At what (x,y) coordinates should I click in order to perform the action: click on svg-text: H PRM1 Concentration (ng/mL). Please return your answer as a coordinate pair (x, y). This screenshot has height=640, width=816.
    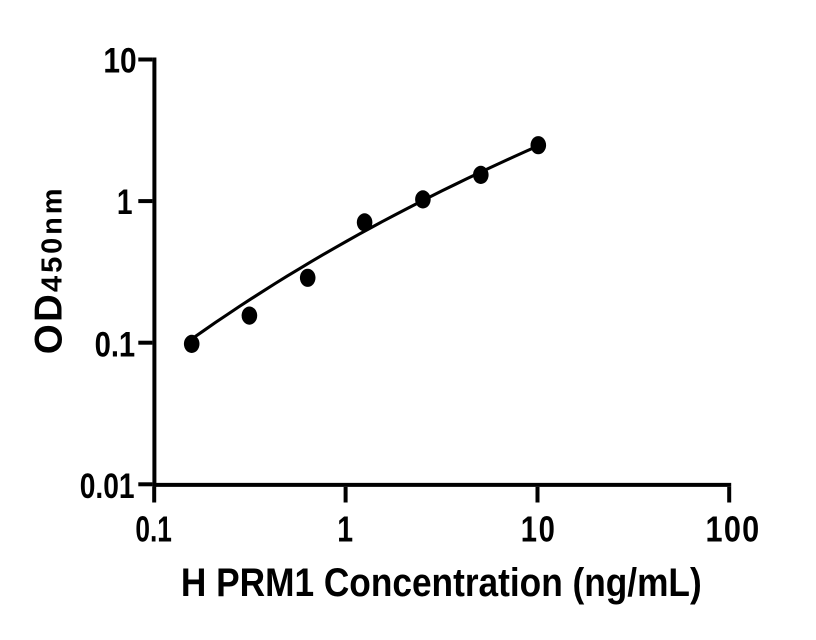
    Looking at the image, I should click on (441, 582).